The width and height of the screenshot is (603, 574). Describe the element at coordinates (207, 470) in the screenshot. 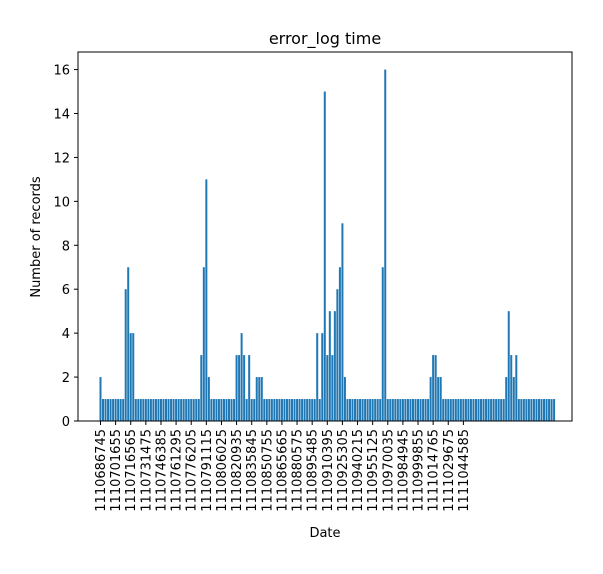

I see `x-tick-label: 1110791115` at that location.